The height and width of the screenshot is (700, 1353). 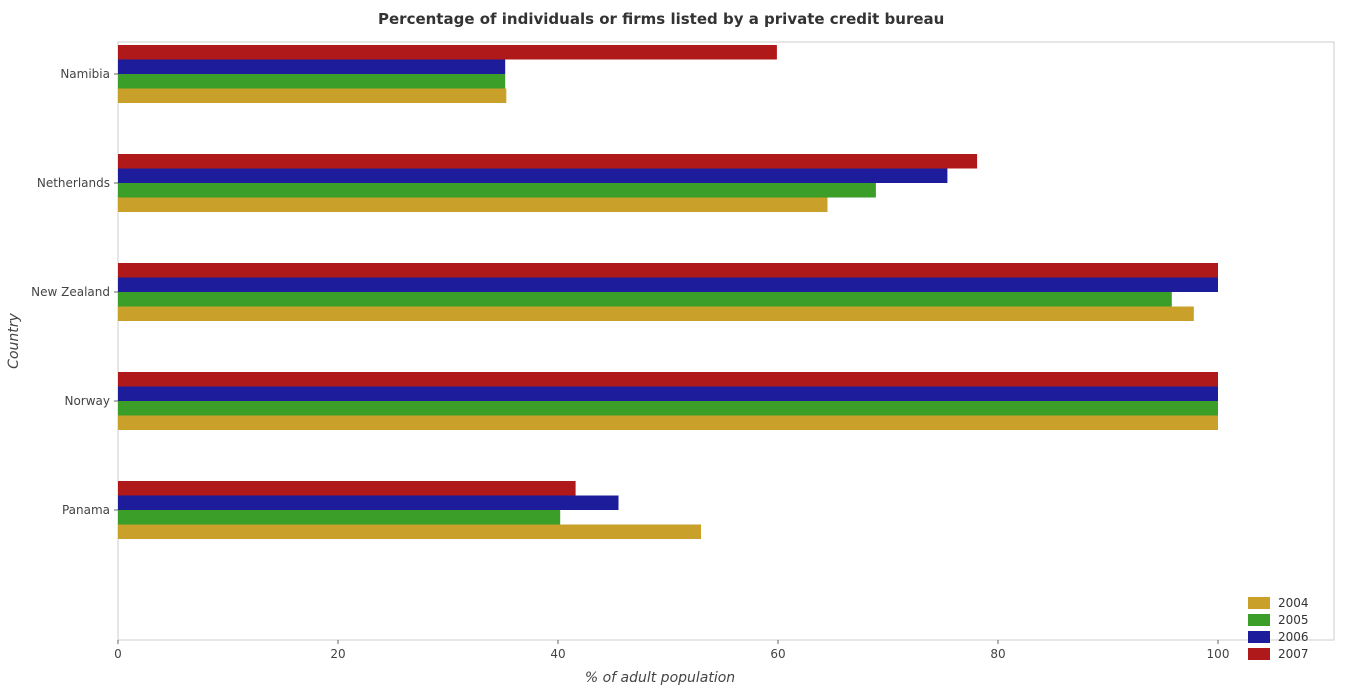 I want to click on legend: 2004 2005 2006 2007, so click(x=1278, y=628).